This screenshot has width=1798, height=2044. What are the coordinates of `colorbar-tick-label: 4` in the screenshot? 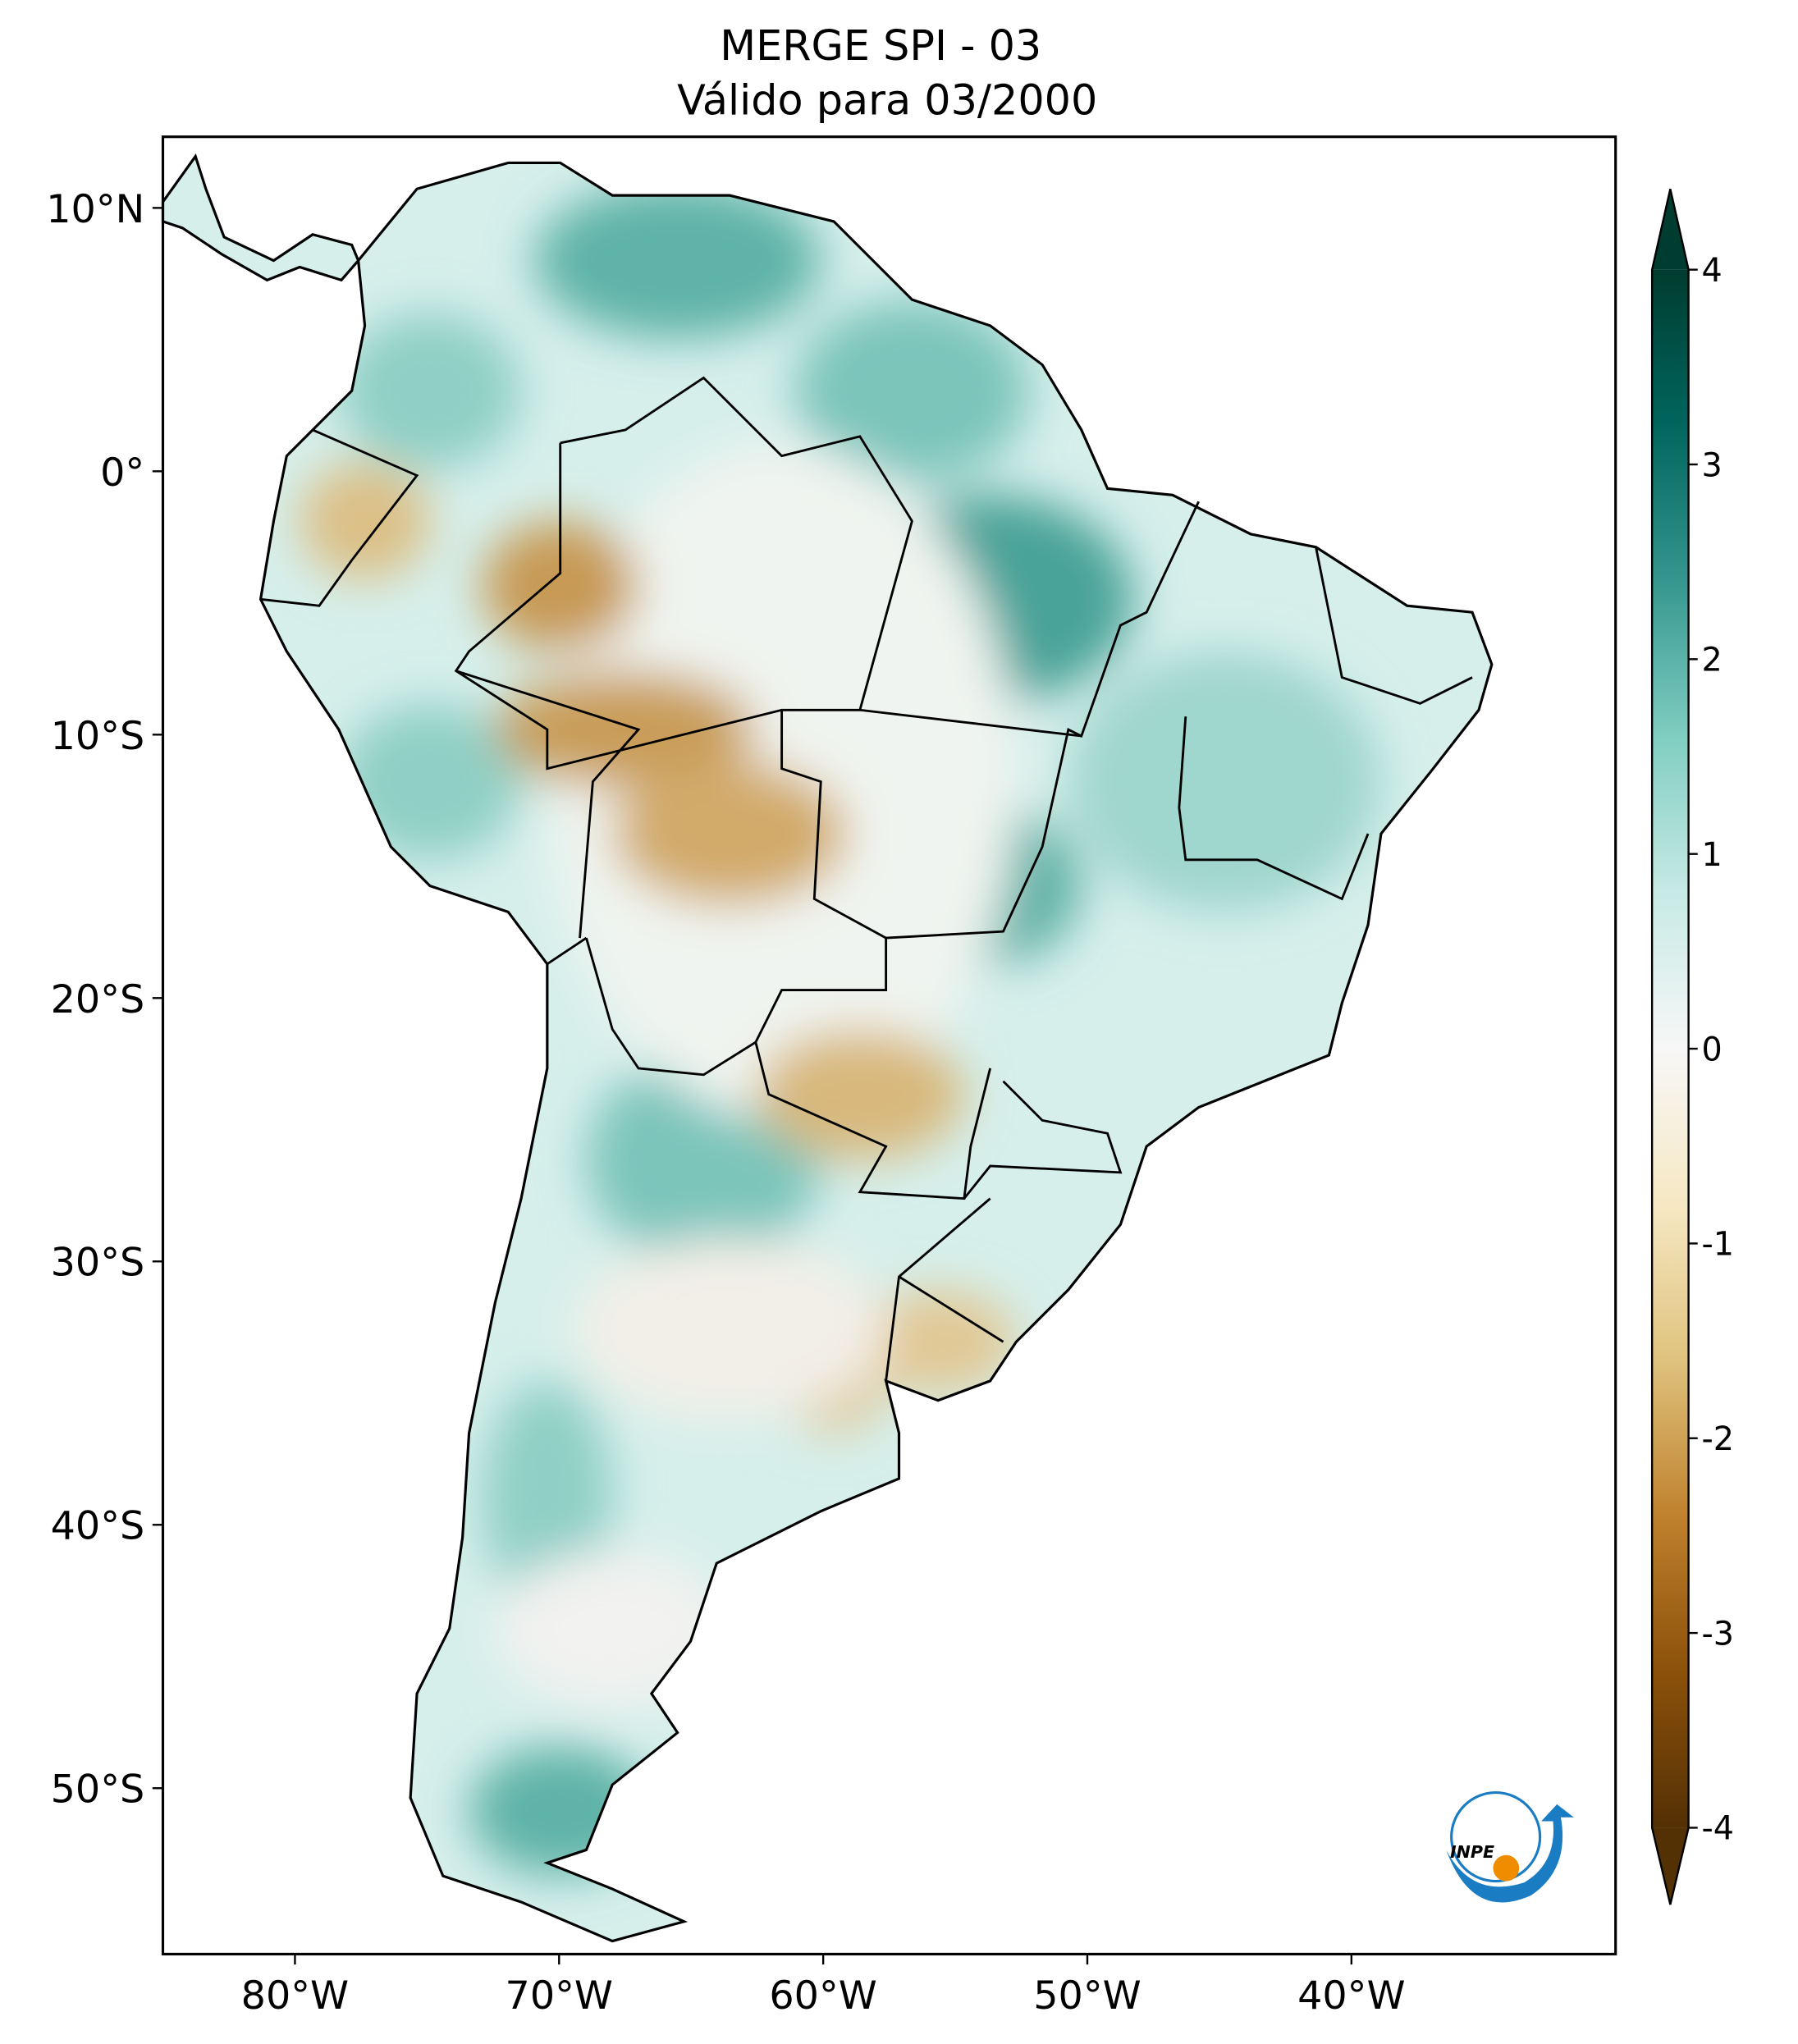 It's located at (1711, 271).